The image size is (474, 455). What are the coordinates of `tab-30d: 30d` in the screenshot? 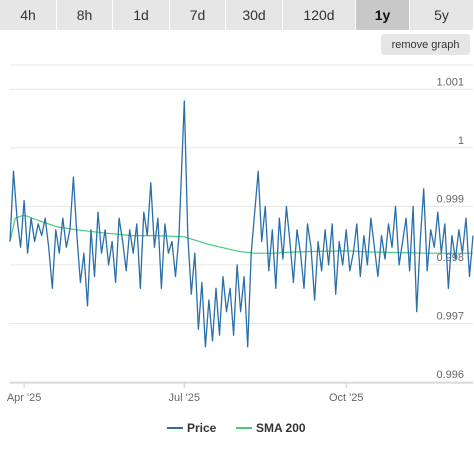 It's located at (254, 15).